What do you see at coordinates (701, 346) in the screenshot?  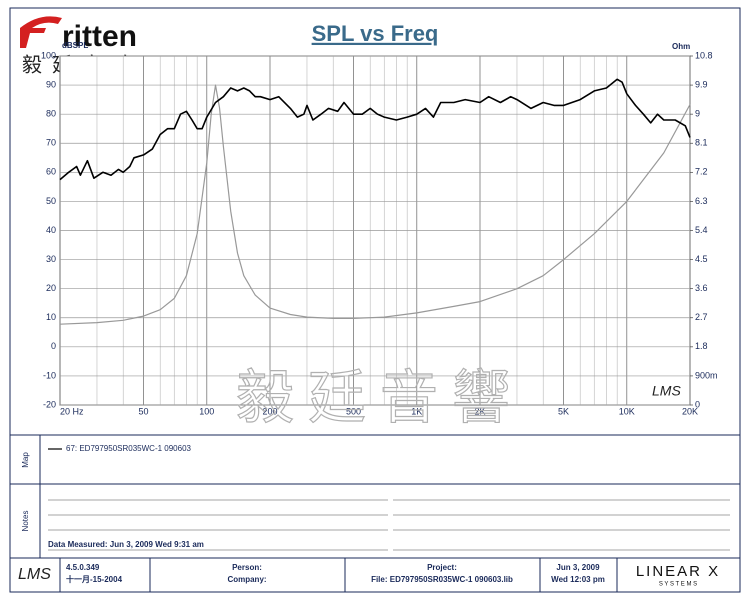 I see `y2-tick-label: 1.8` at bounding box center [701, 346].